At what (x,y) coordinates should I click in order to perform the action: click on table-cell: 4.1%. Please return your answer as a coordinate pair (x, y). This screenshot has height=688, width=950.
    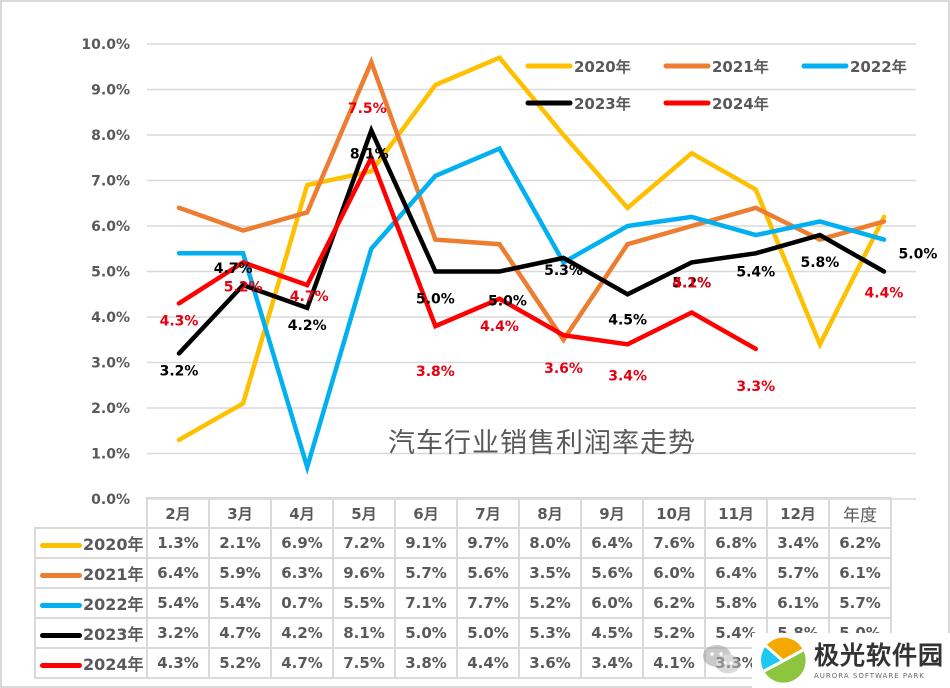
    Looking at the image, I should click on (674, 663).